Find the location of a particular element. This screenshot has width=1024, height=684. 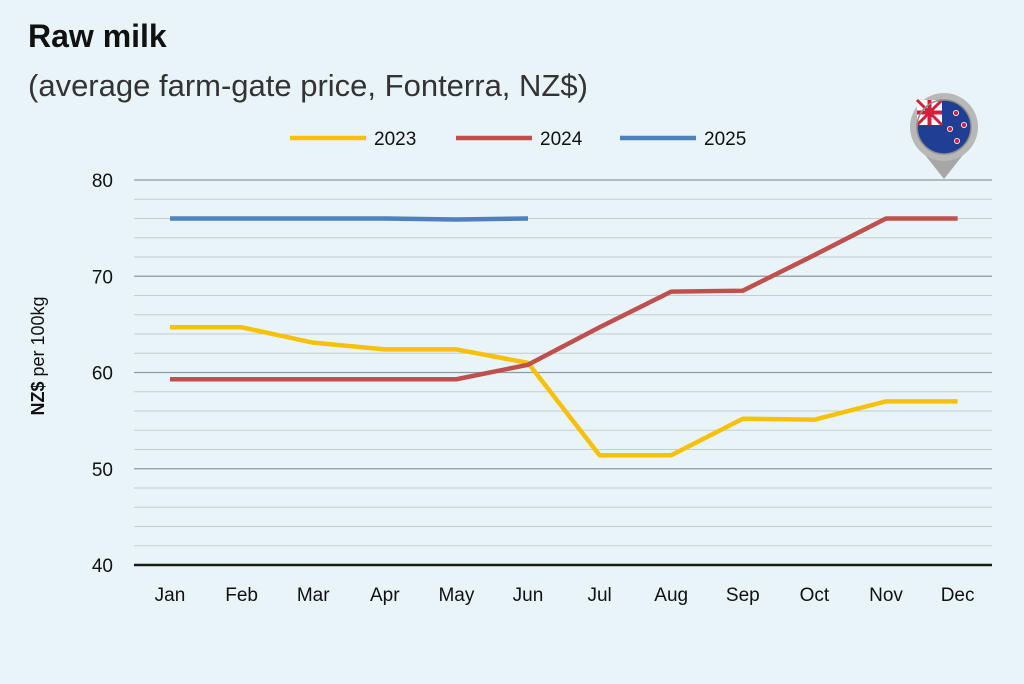

x-tick-label: Sep is located at coordinates (743, 595).